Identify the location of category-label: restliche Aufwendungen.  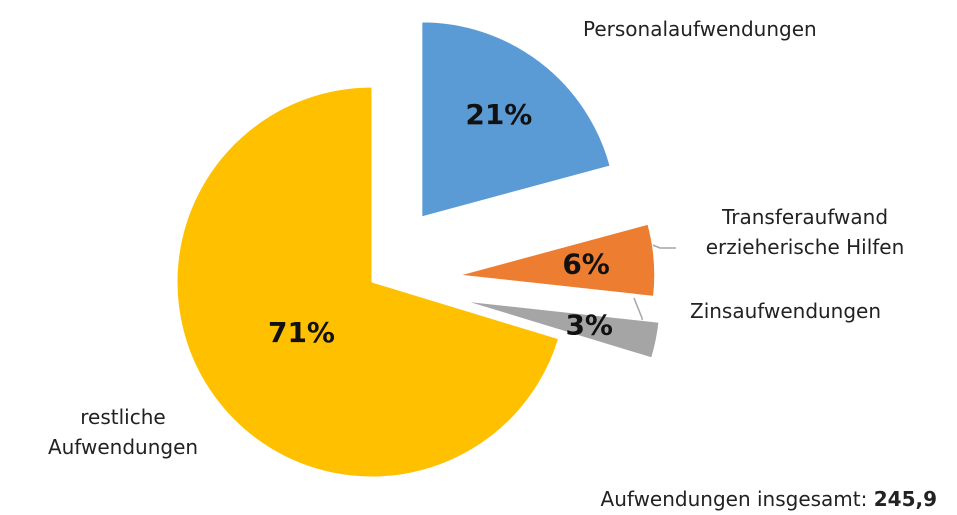
(123, 432).